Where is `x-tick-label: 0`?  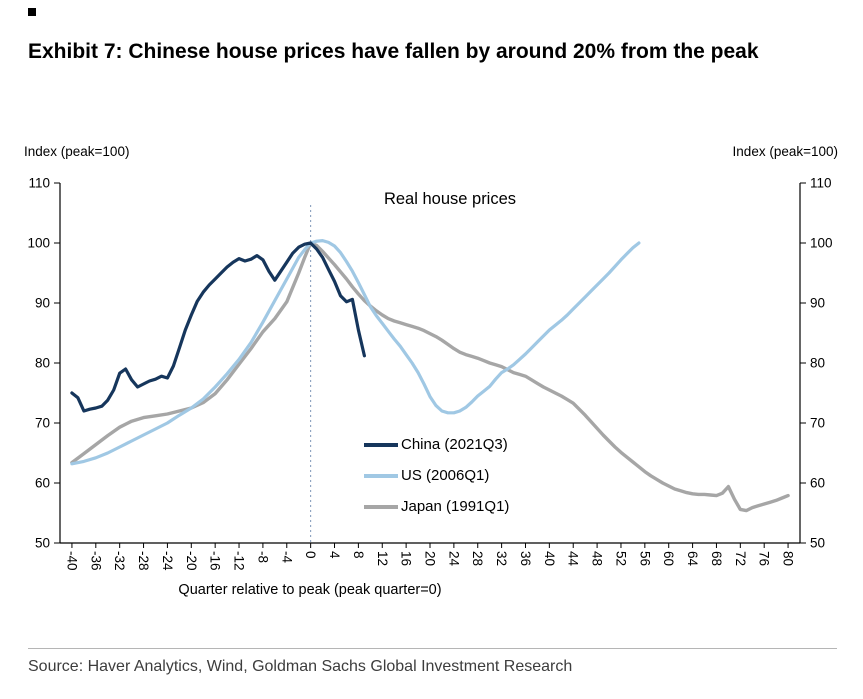
x-tick-label: 0 is located at coordinates (310, 555).